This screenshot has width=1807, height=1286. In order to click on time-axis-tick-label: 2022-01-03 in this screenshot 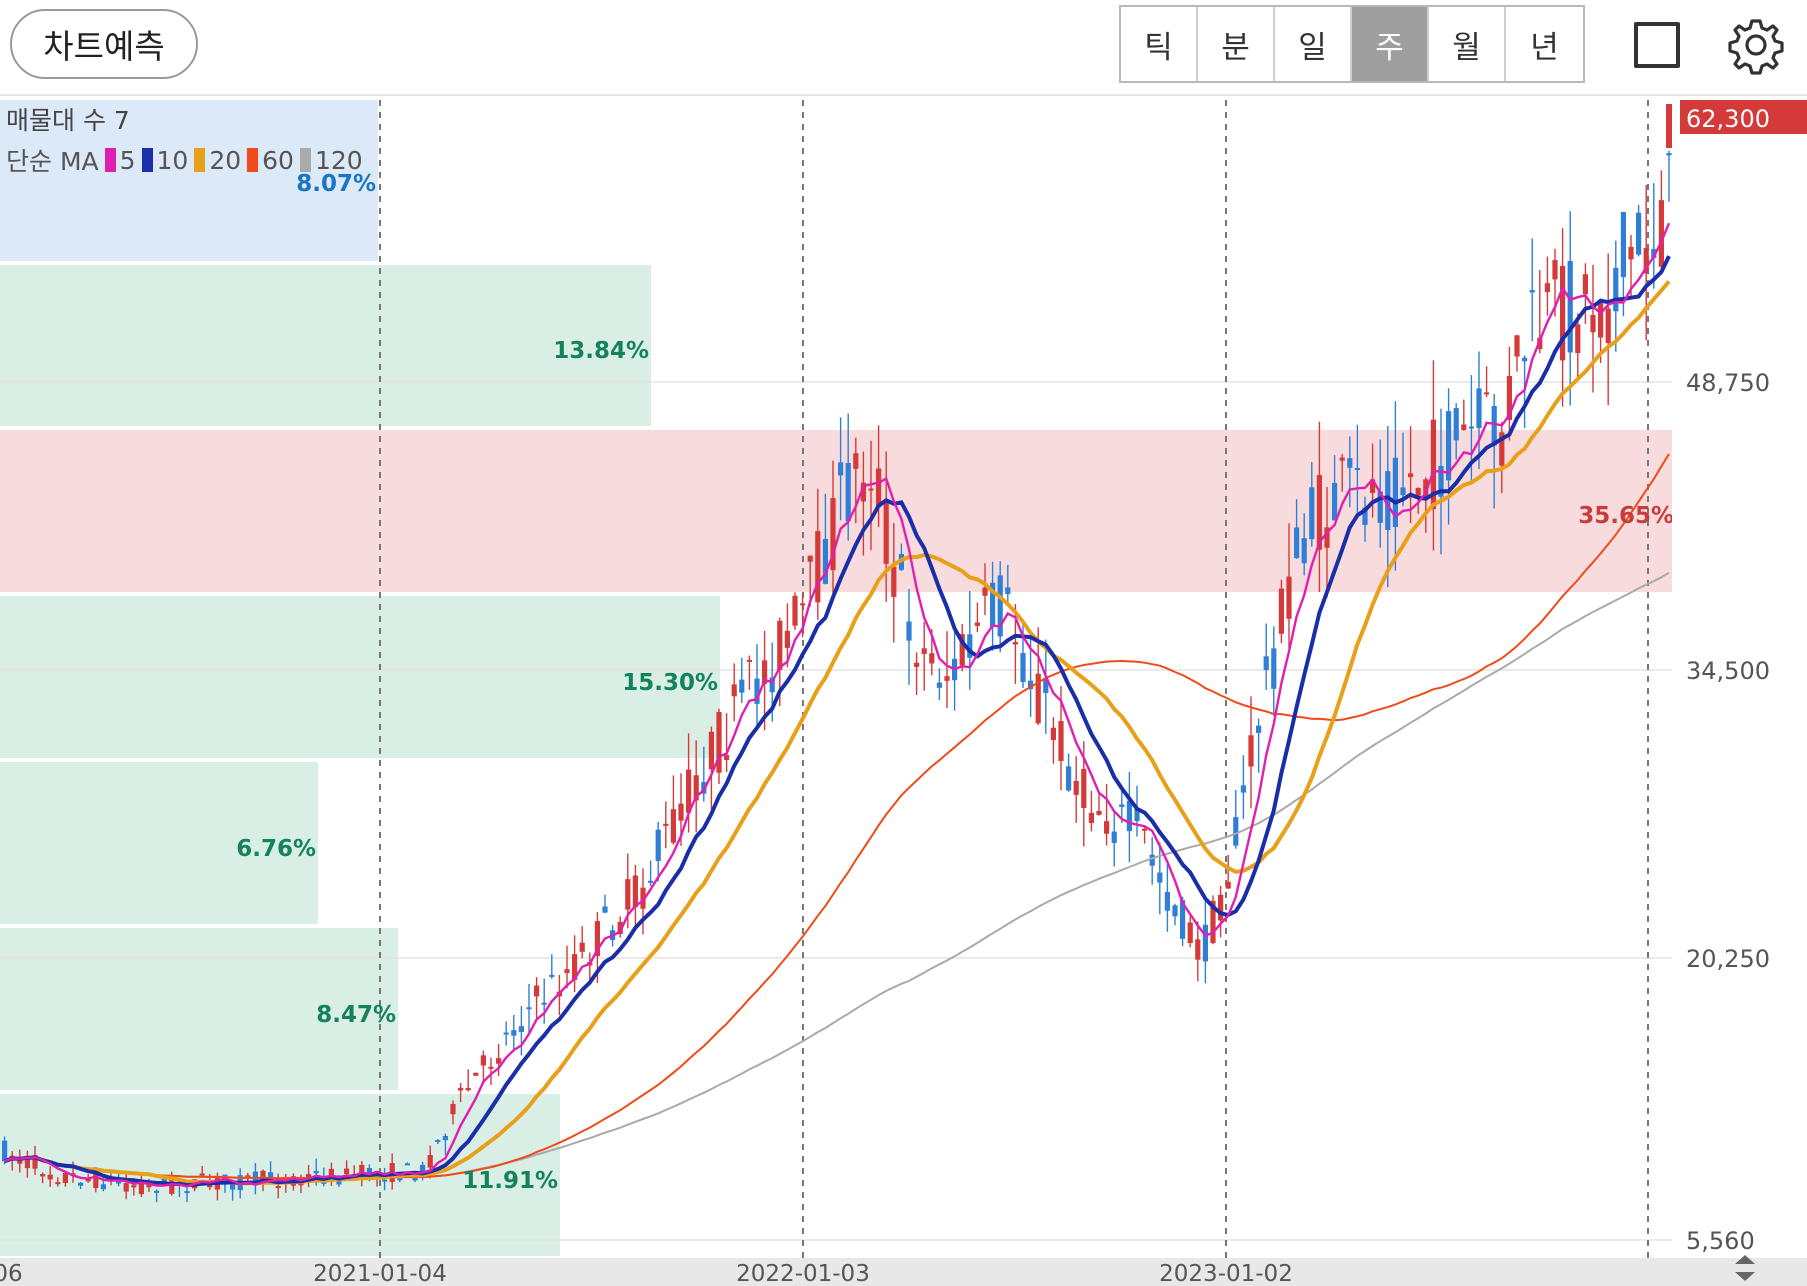, I will do `click(803, 1273)`.